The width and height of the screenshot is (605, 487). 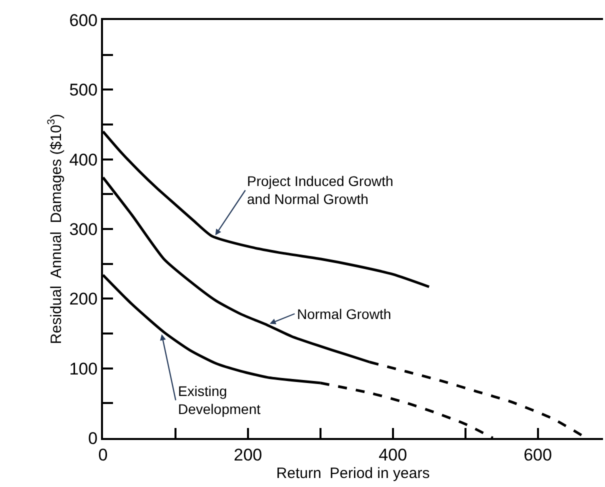 What do you see at coordinates (353, 473) in the screenshot?
I see `x-axis-title: Return Period in years` at bounding box center [353, 473].